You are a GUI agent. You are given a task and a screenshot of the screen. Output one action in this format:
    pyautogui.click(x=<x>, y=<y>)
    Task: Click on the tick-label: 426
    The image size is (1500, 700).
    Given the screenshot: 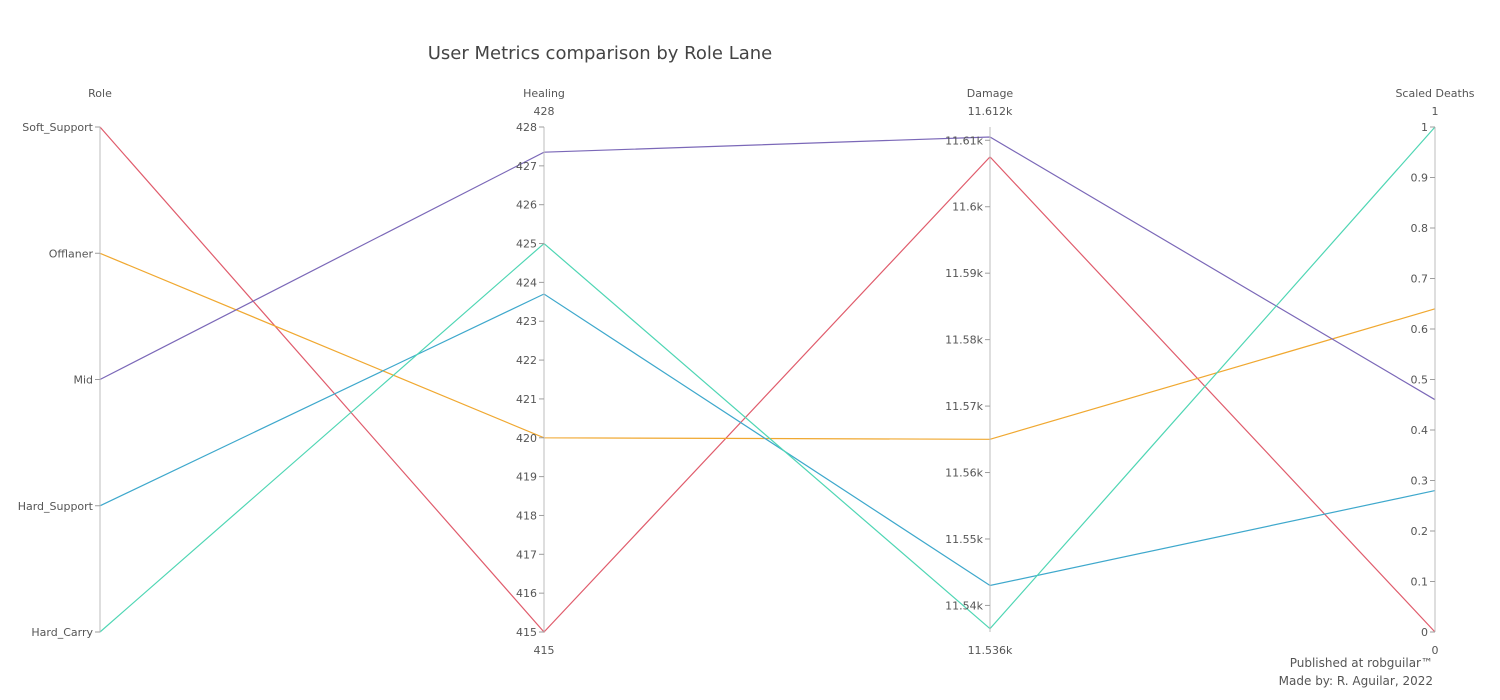 What is the action you would take?
    pyautogui.click(x=526, y=205)
    